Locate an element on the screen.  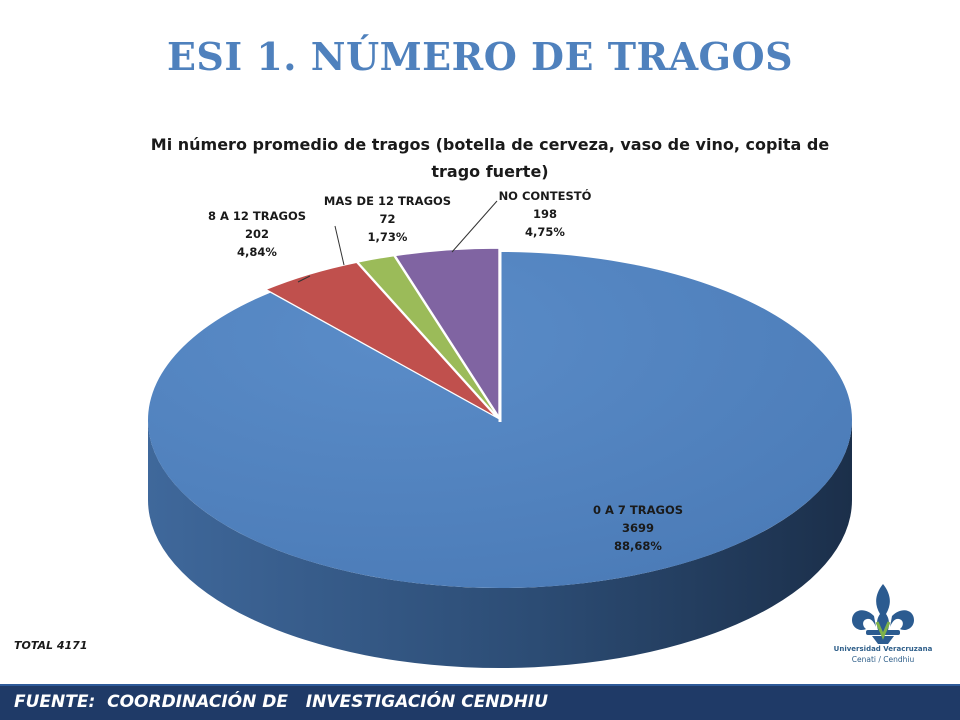
slice-value: 202 is located at coordinates (256, 234).